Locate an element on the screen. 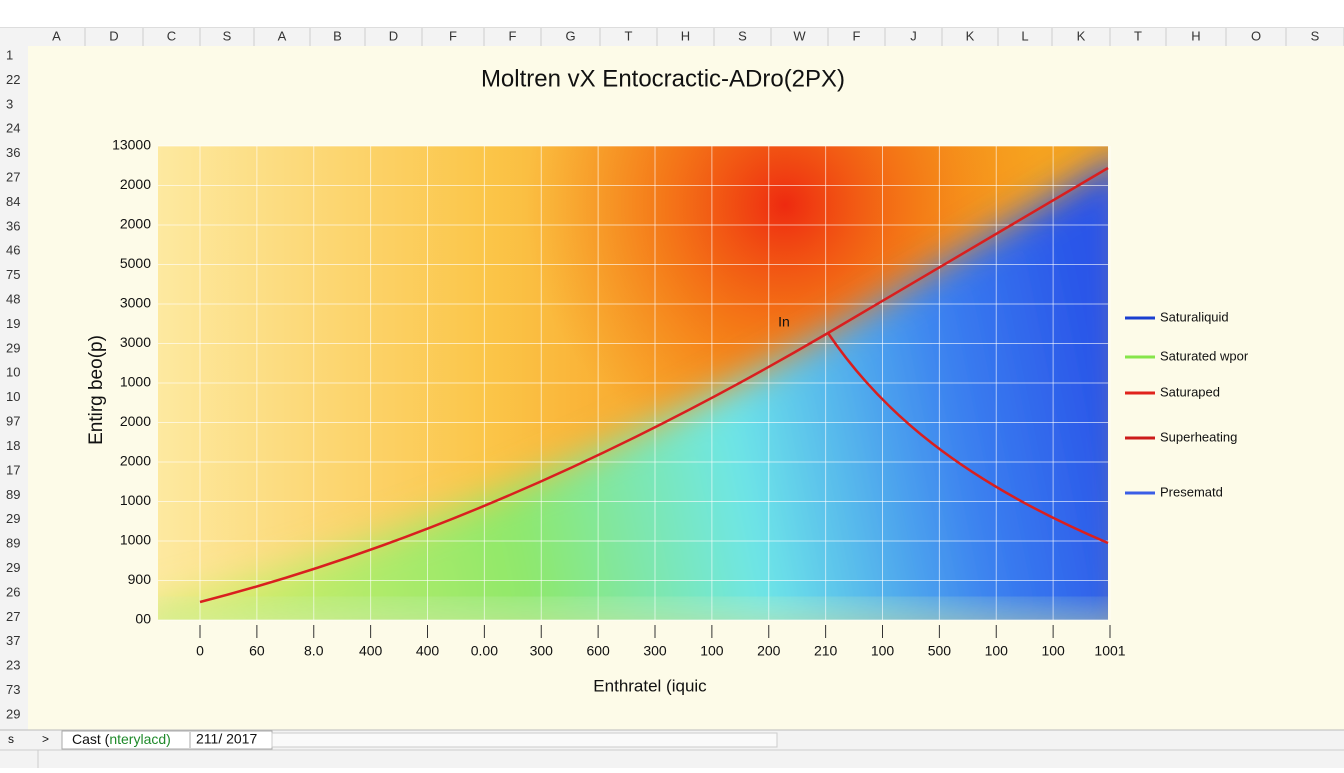  legend-label: Saturaped is located at coordinates (1190, 391).